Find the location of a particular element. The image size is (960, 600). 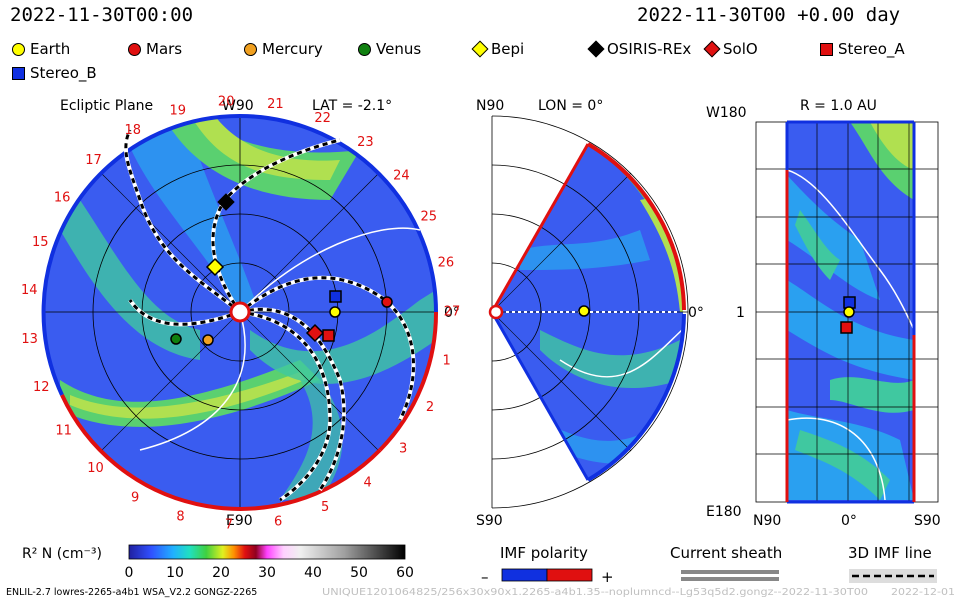

current-sheath-label: Current sheath is located at coordinates (726, 553).